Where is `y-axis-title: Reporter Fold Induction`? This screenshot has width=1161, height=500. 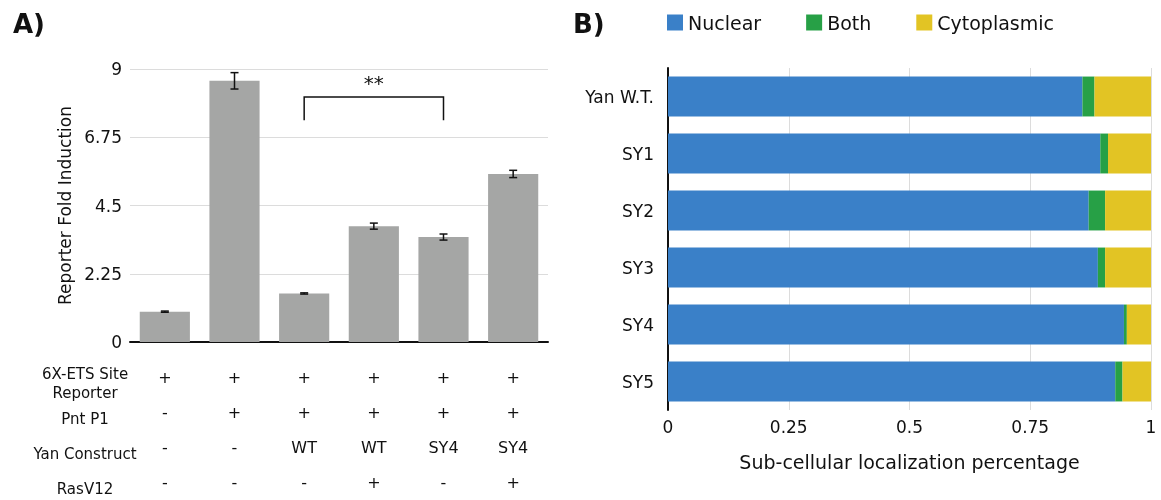
y-axis-title: Reporter Fold Induction is located at coordinates (64, 205).